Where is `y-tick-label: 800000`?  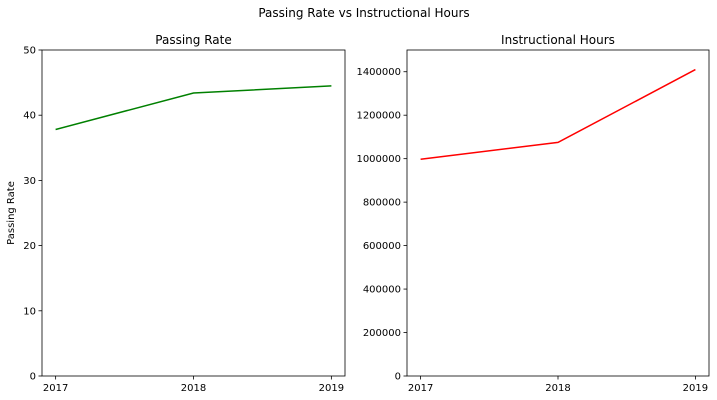
y-tick-label: 800000 is located at coordinates (382, 203).